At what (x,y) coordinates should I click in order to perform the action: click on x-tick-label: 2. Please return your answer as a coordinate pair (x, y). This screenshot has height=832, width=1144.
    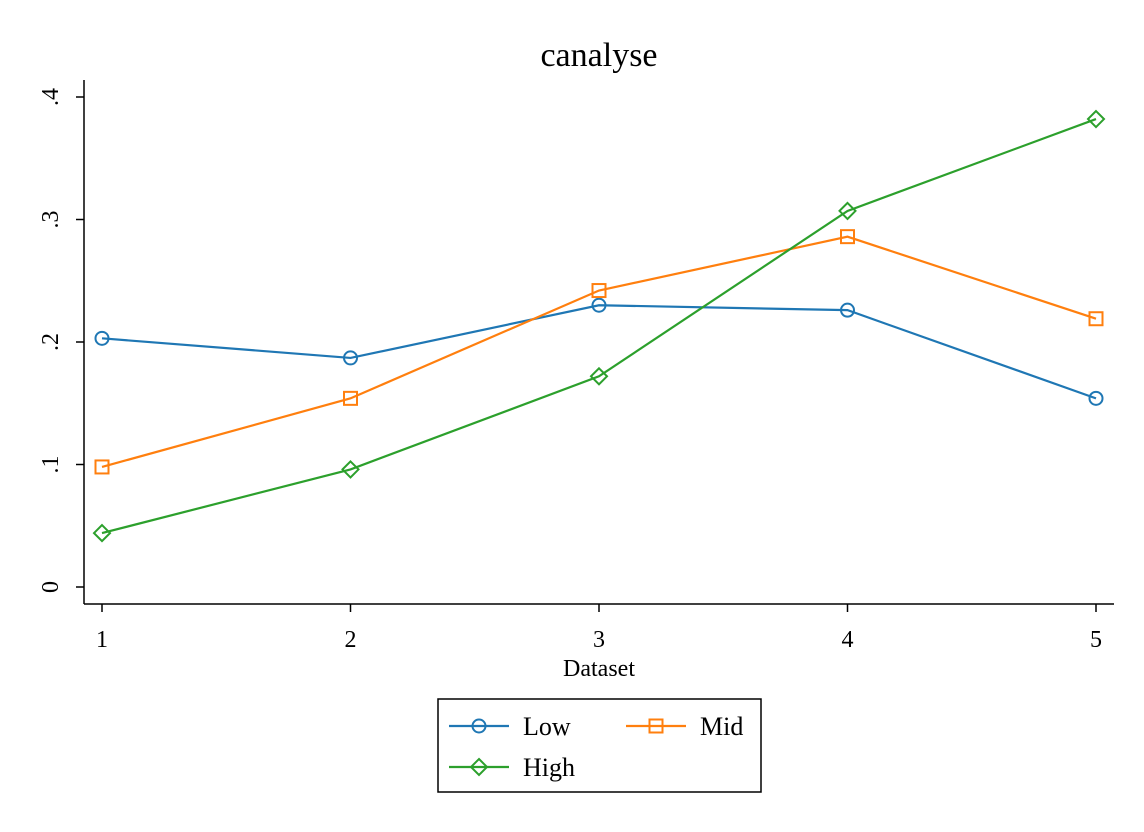
    Looking at the image, I should click on (351, 640).